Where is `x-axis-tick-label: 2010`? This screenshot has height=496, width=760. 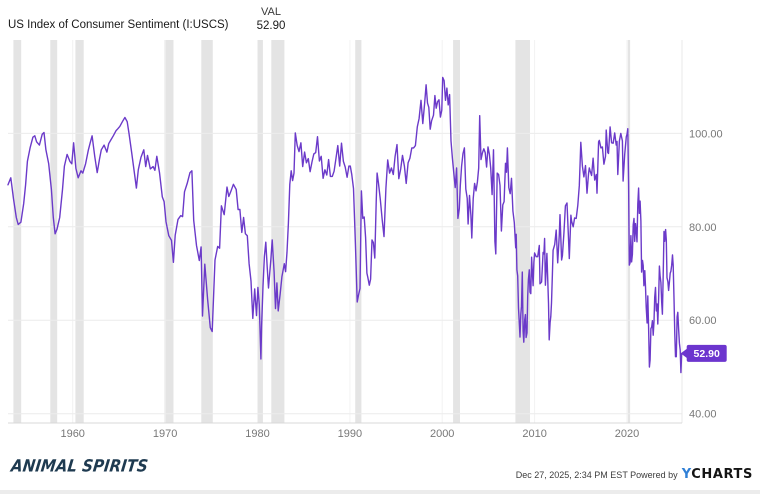 x-axis-tick-label: 2010 is located at coordinates (534, 434).